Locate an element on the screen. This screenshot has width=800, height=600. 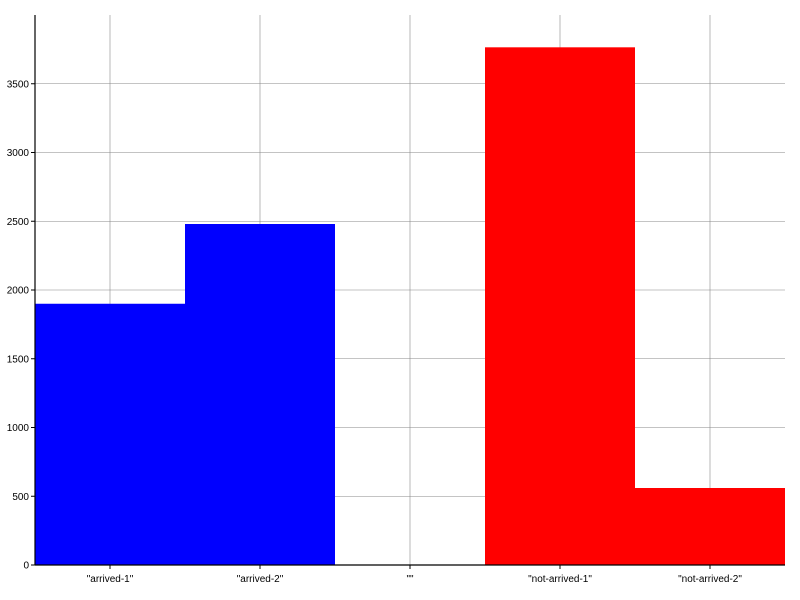
x-tick-label: "" is located at coordinates (410, 579).